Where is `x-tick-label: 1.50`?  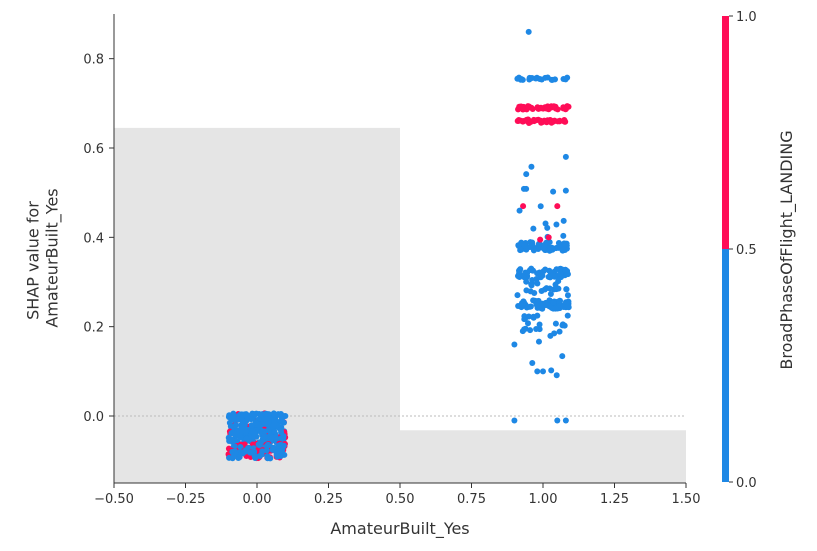 x-tick-label: 1.50 is located at coordinates (686, 499).